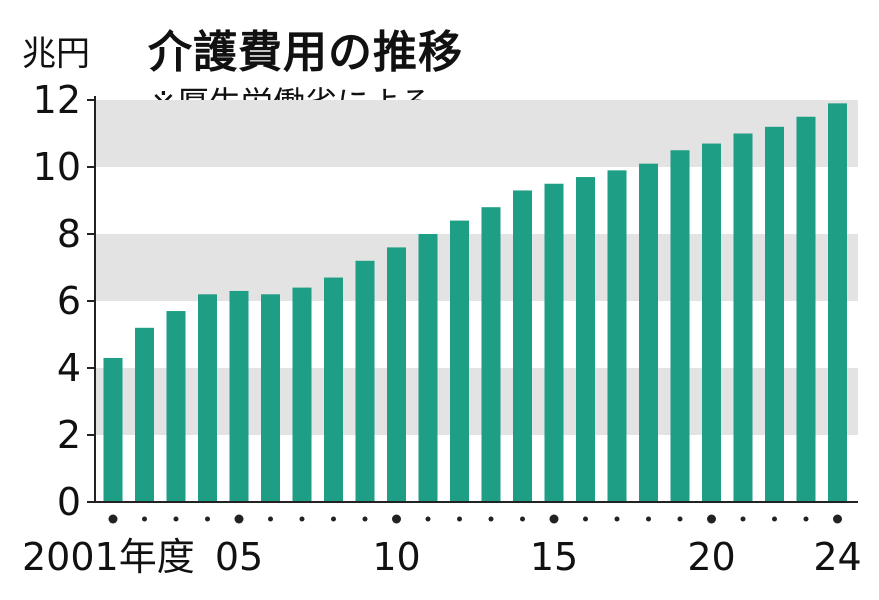 Image resolution: width=879 pixels, height=600 pixels. What do you see at coordinates (459, 361) in the screenshot?
I see `bar-2012` at bounding box center [459, 361].